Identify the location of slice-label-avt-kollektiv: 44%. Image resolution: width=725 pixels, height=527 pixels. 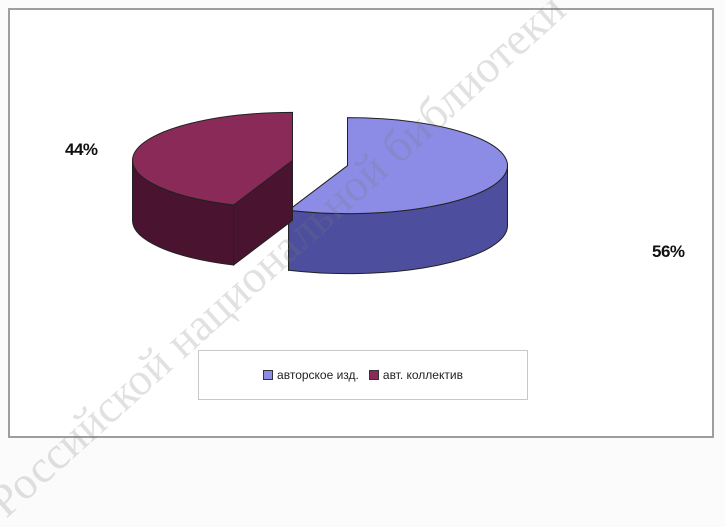
(81, 149).